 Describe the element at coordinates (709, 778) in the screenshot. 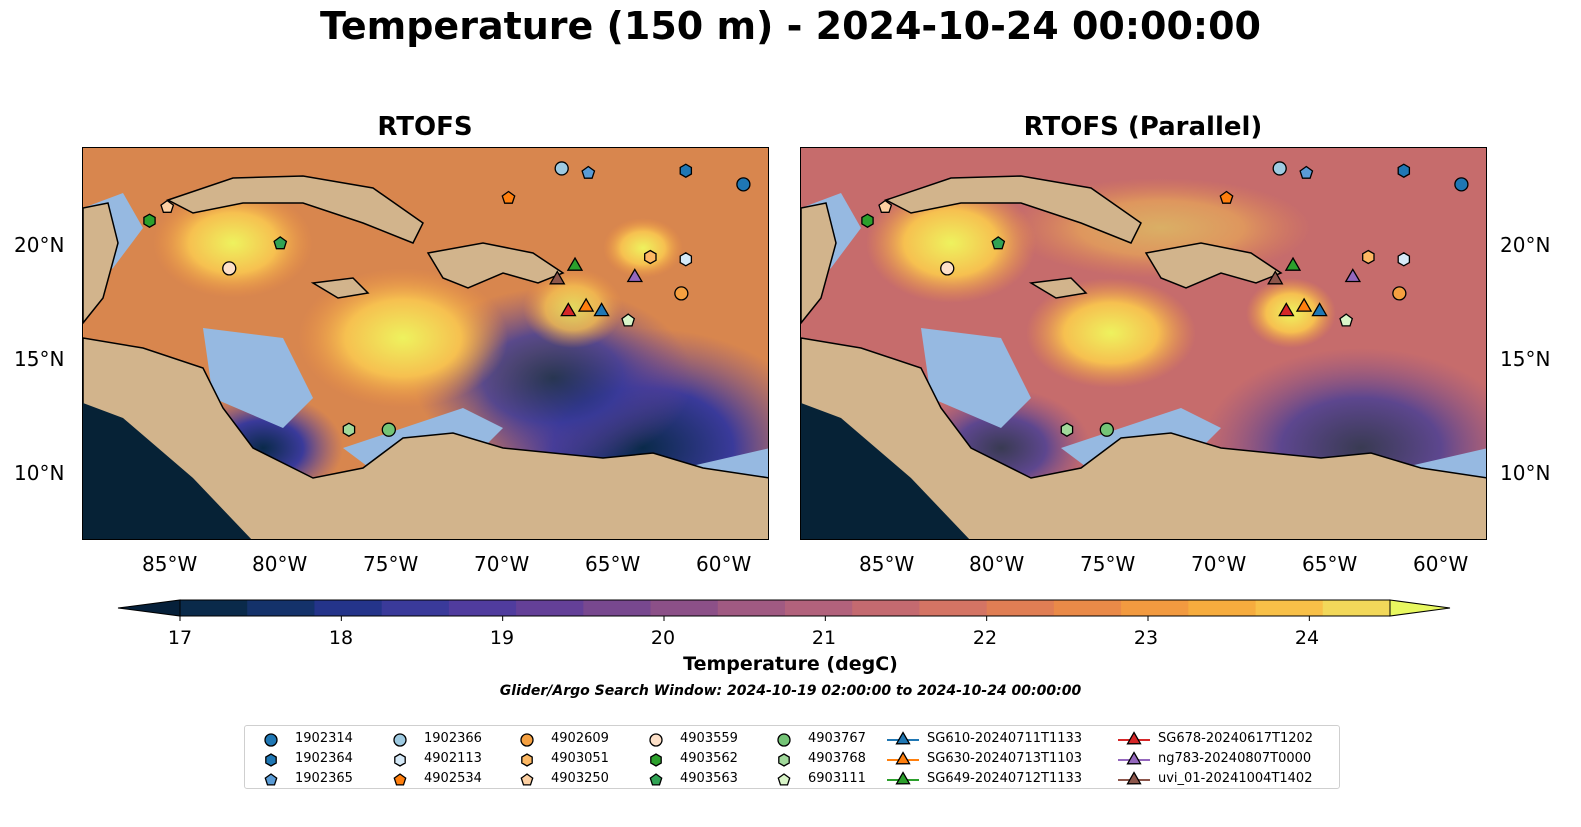

I see `legend-label: 4903563` at that location.